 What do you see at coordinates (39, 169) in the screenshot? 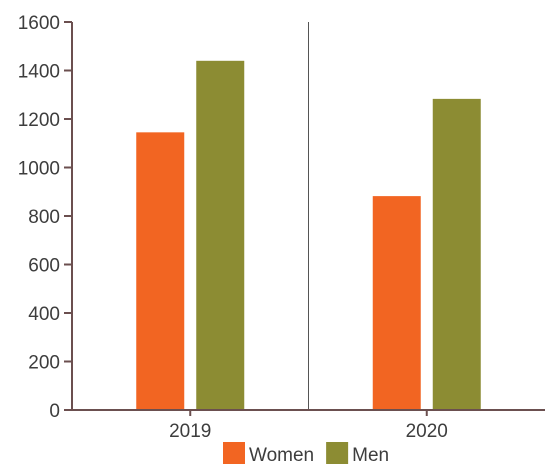
I see `y-tick-label: 1000` at bounding box center [39, 169].